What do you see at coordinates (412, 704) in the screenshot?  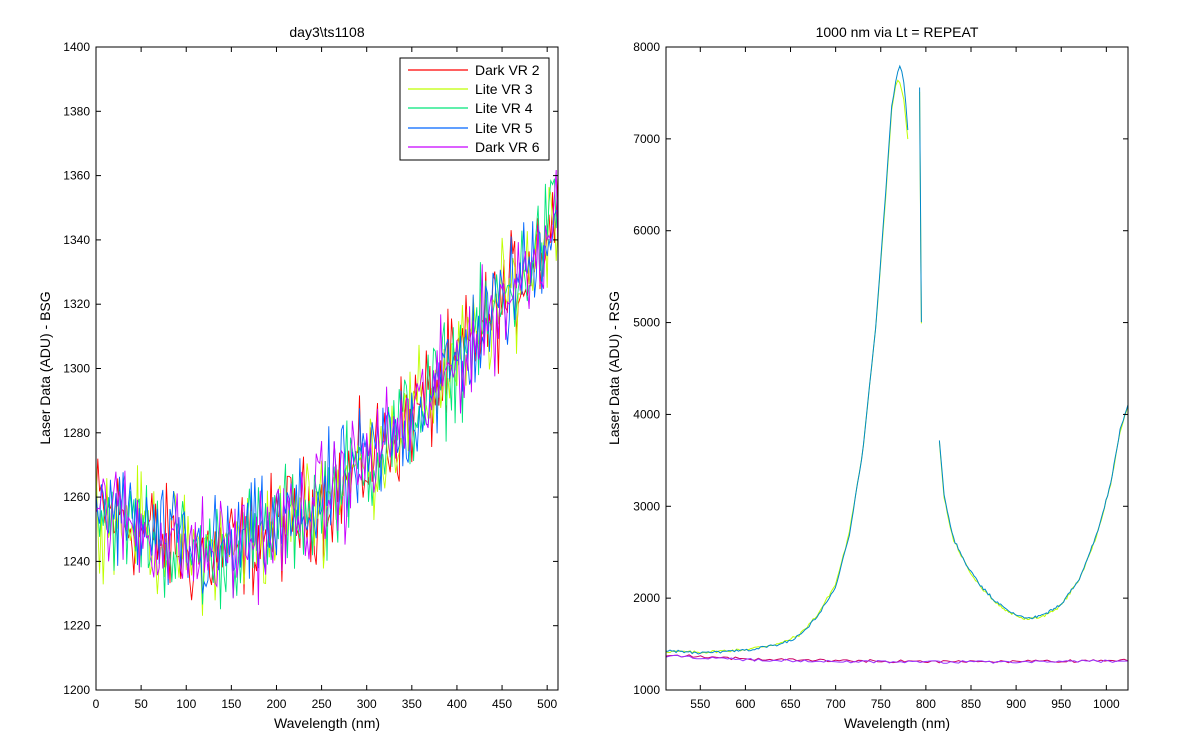 I see `x-tick-label: 350` at bounding box center [412, 704].